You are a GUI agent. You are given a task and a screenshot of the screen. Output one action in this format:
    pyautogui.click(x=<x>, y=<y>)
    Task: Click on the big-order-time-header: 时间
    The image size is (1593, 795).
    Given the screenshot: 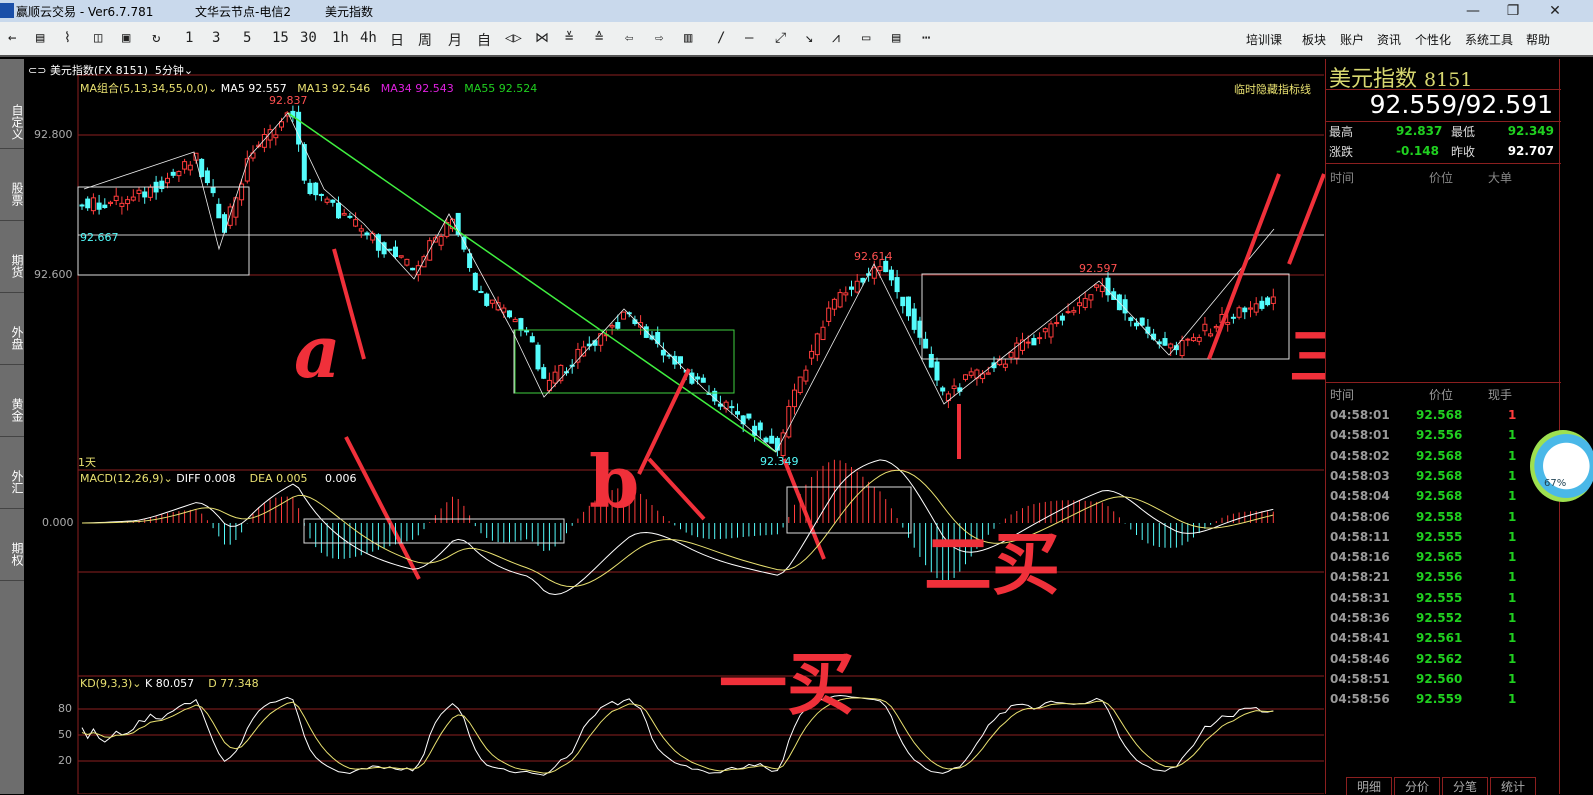 What is the action you would take?
    pyautogui.click(x=1342, y=178)
    